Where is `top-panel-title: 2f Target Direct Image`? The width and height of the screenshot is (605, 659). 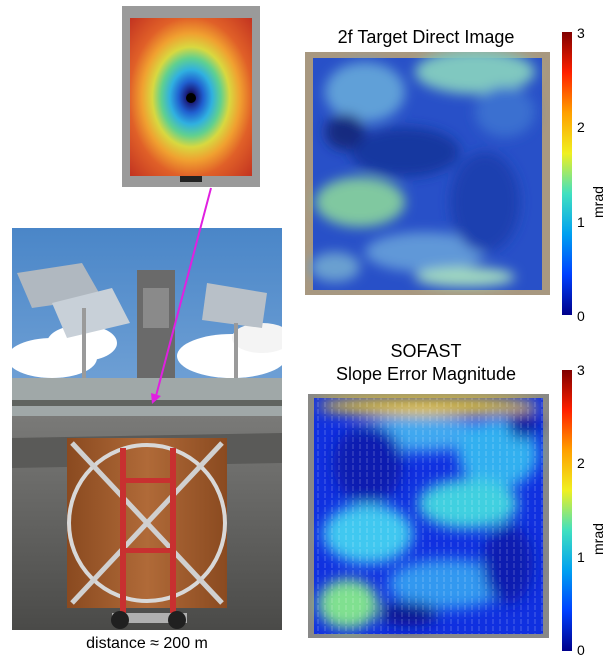
top-panel-title: 2f Target Direct Image is located at coordinates (426, 37).